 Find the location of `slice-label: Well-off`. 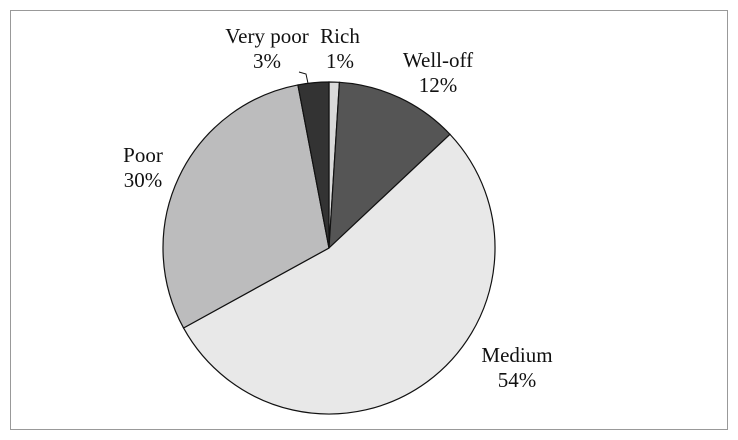

slice-label: Well-off is located at coordinates (438, 60).